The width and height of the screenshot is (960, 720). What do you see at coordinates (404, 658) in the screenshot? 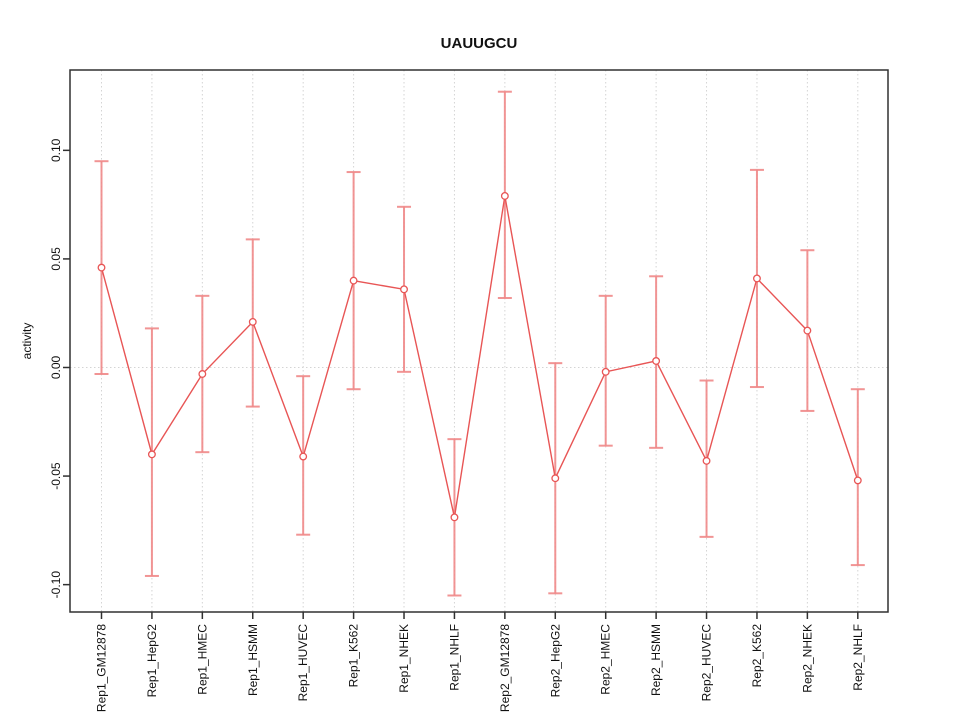
I see `x-tick-label: Rep1_NHEK` at bounding box center [404, 658].